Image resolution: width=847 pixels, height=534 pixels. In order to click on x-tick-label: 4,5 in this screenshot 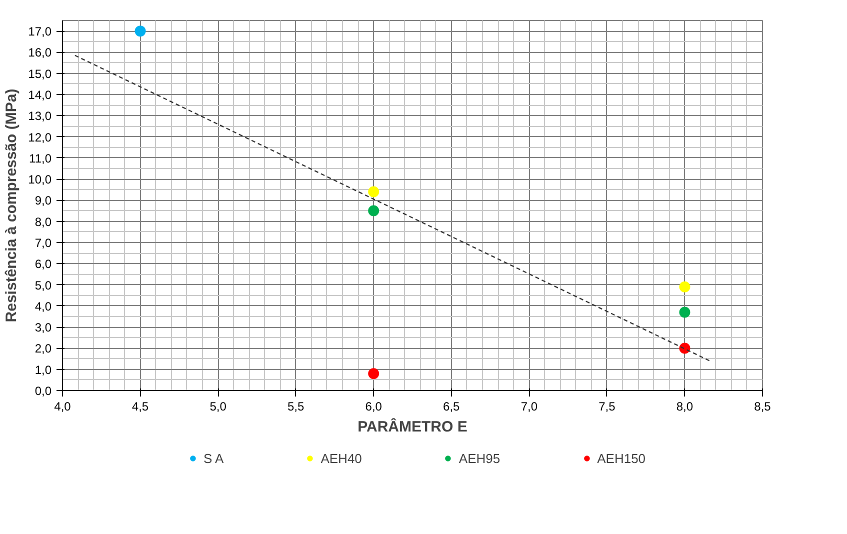, I will do `click(140, 407)`.